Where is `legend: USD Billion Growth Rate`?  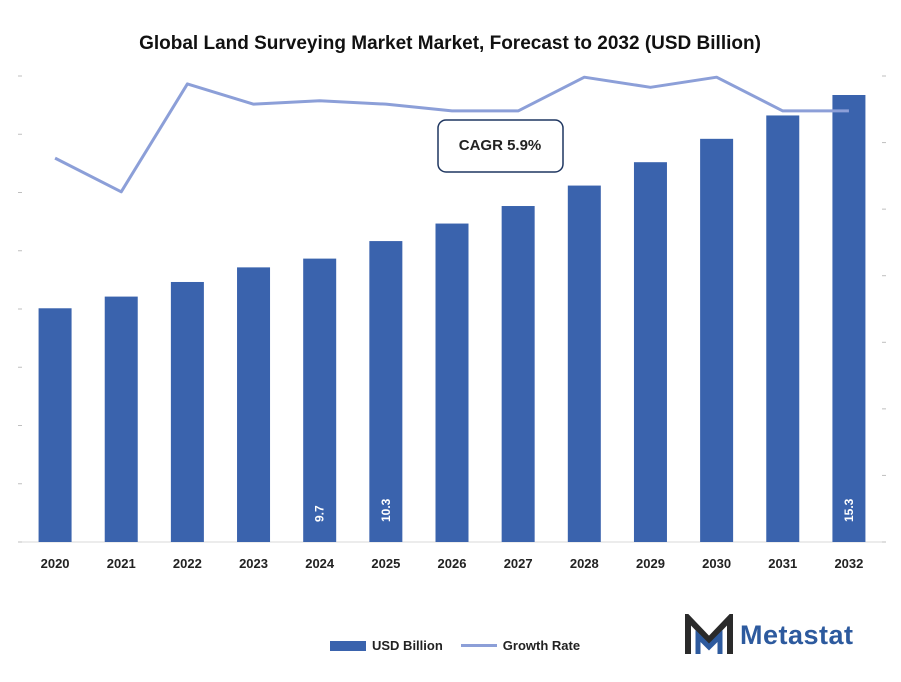
legend: USD Billion Growth Rate is located at coordinates (455, 645).